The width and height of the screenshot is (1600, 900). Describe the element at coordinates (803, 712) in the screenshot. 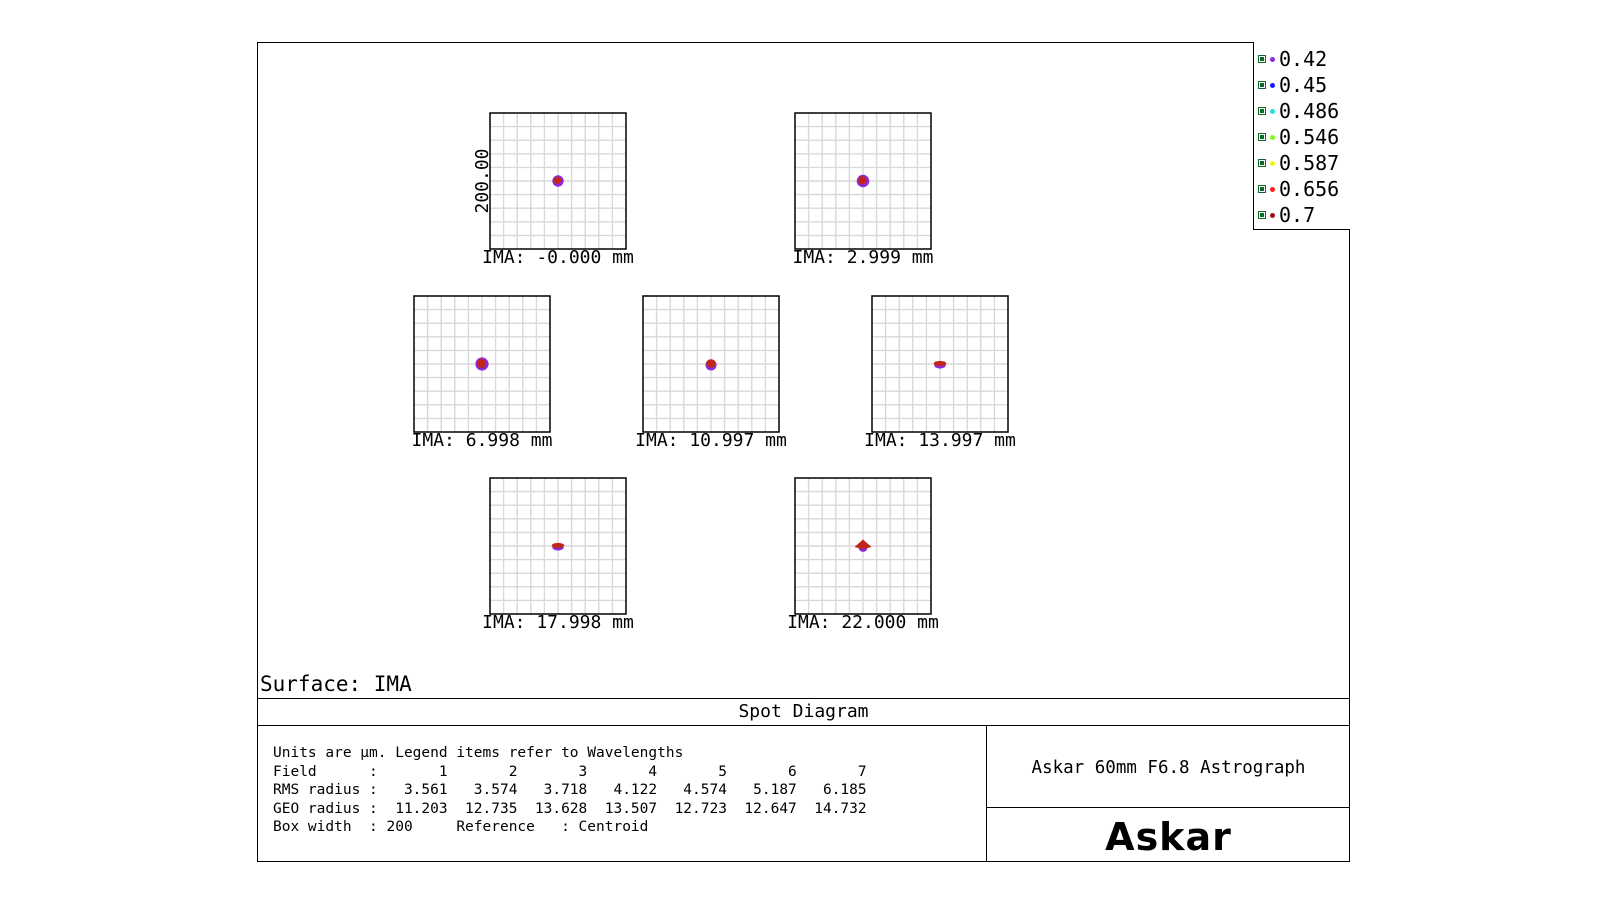

I see `chart-title: Spot Diagram` at that location.